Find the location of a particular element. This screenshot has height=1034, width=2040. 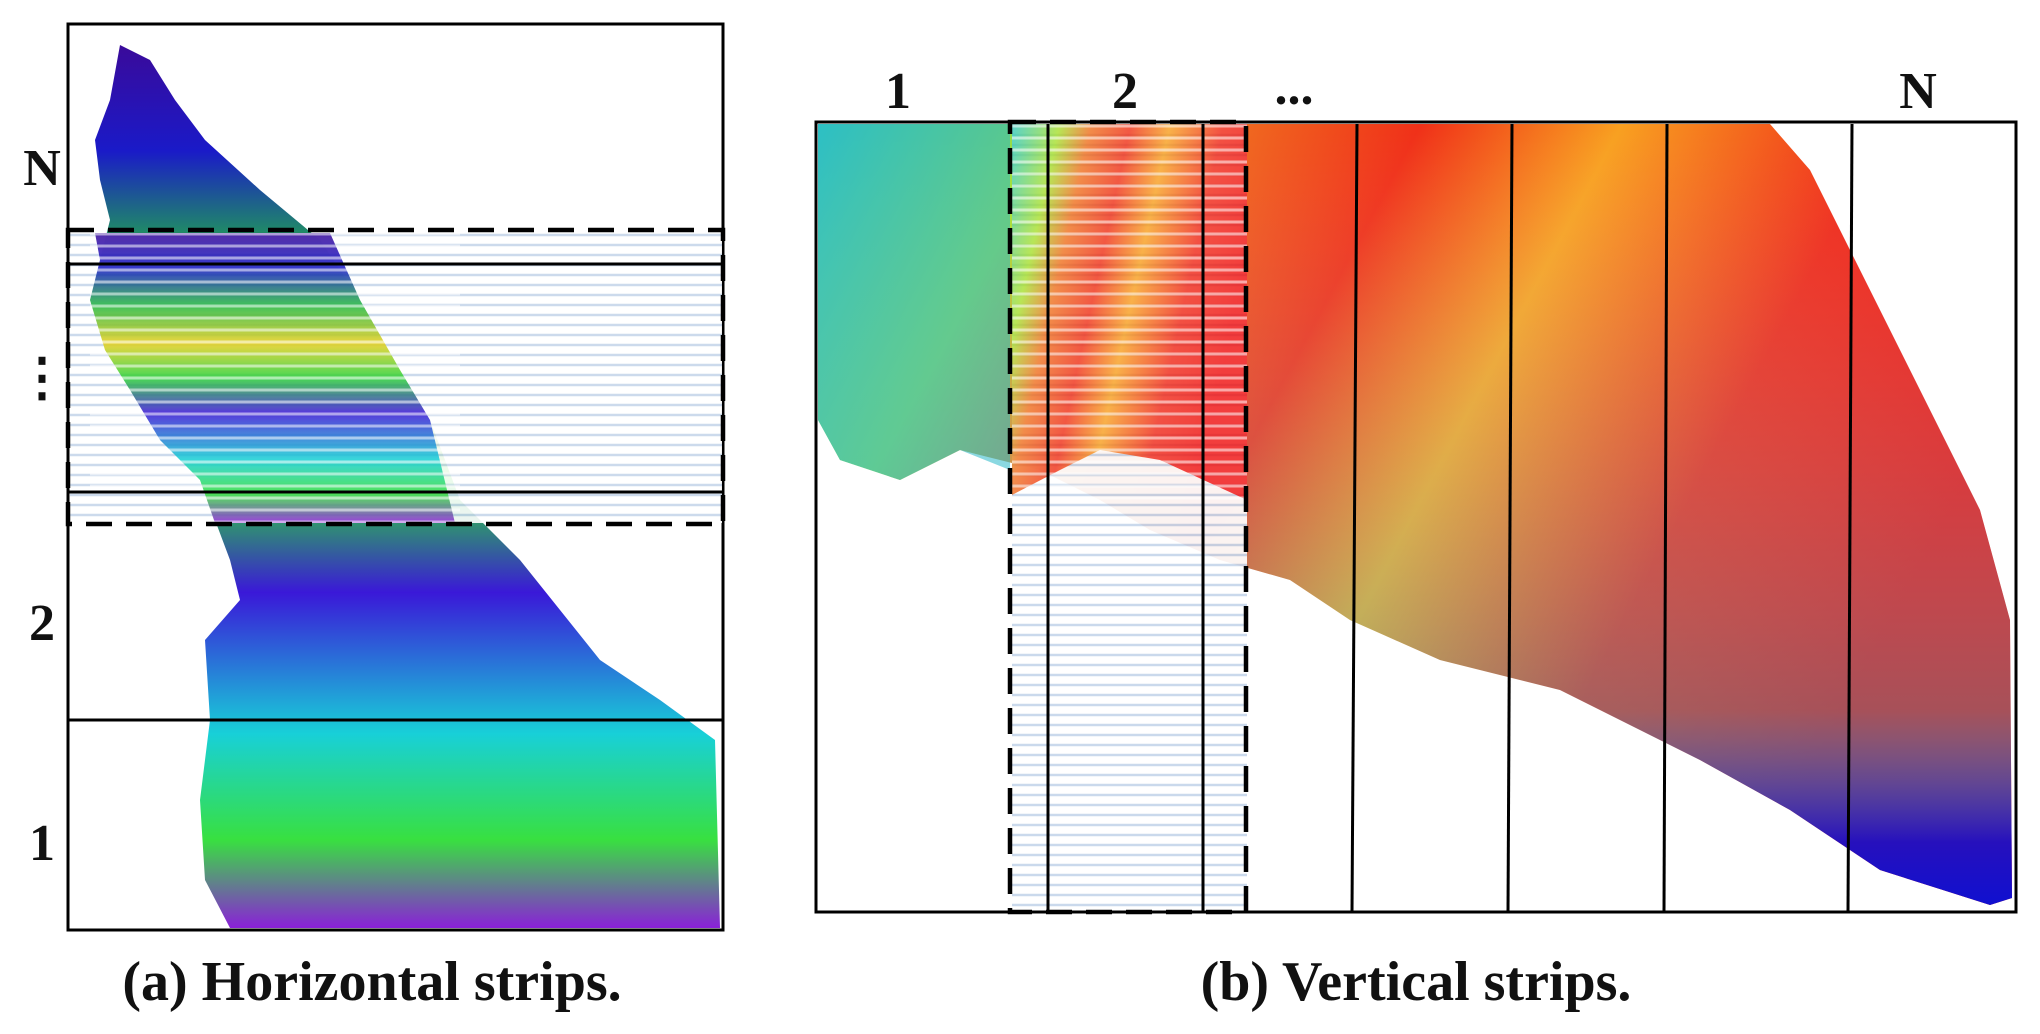

panel-b-label-1: 1 is located at coordinates (898, 91).